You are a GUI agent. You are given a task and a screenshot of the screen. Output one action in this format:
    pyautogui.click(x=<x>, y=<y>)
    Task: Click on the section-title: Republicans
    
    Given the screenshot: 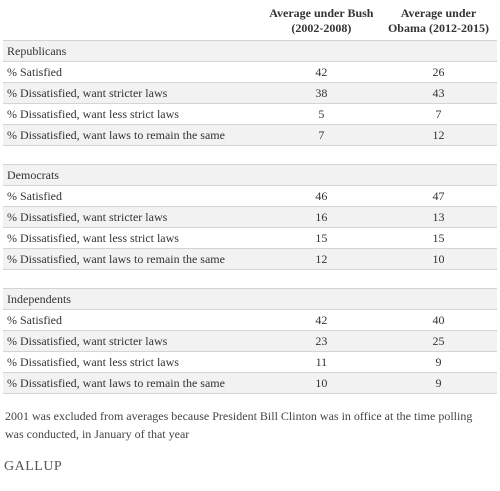 What is the action you would take?
    pyautogui.click(x=133, y=51)
    